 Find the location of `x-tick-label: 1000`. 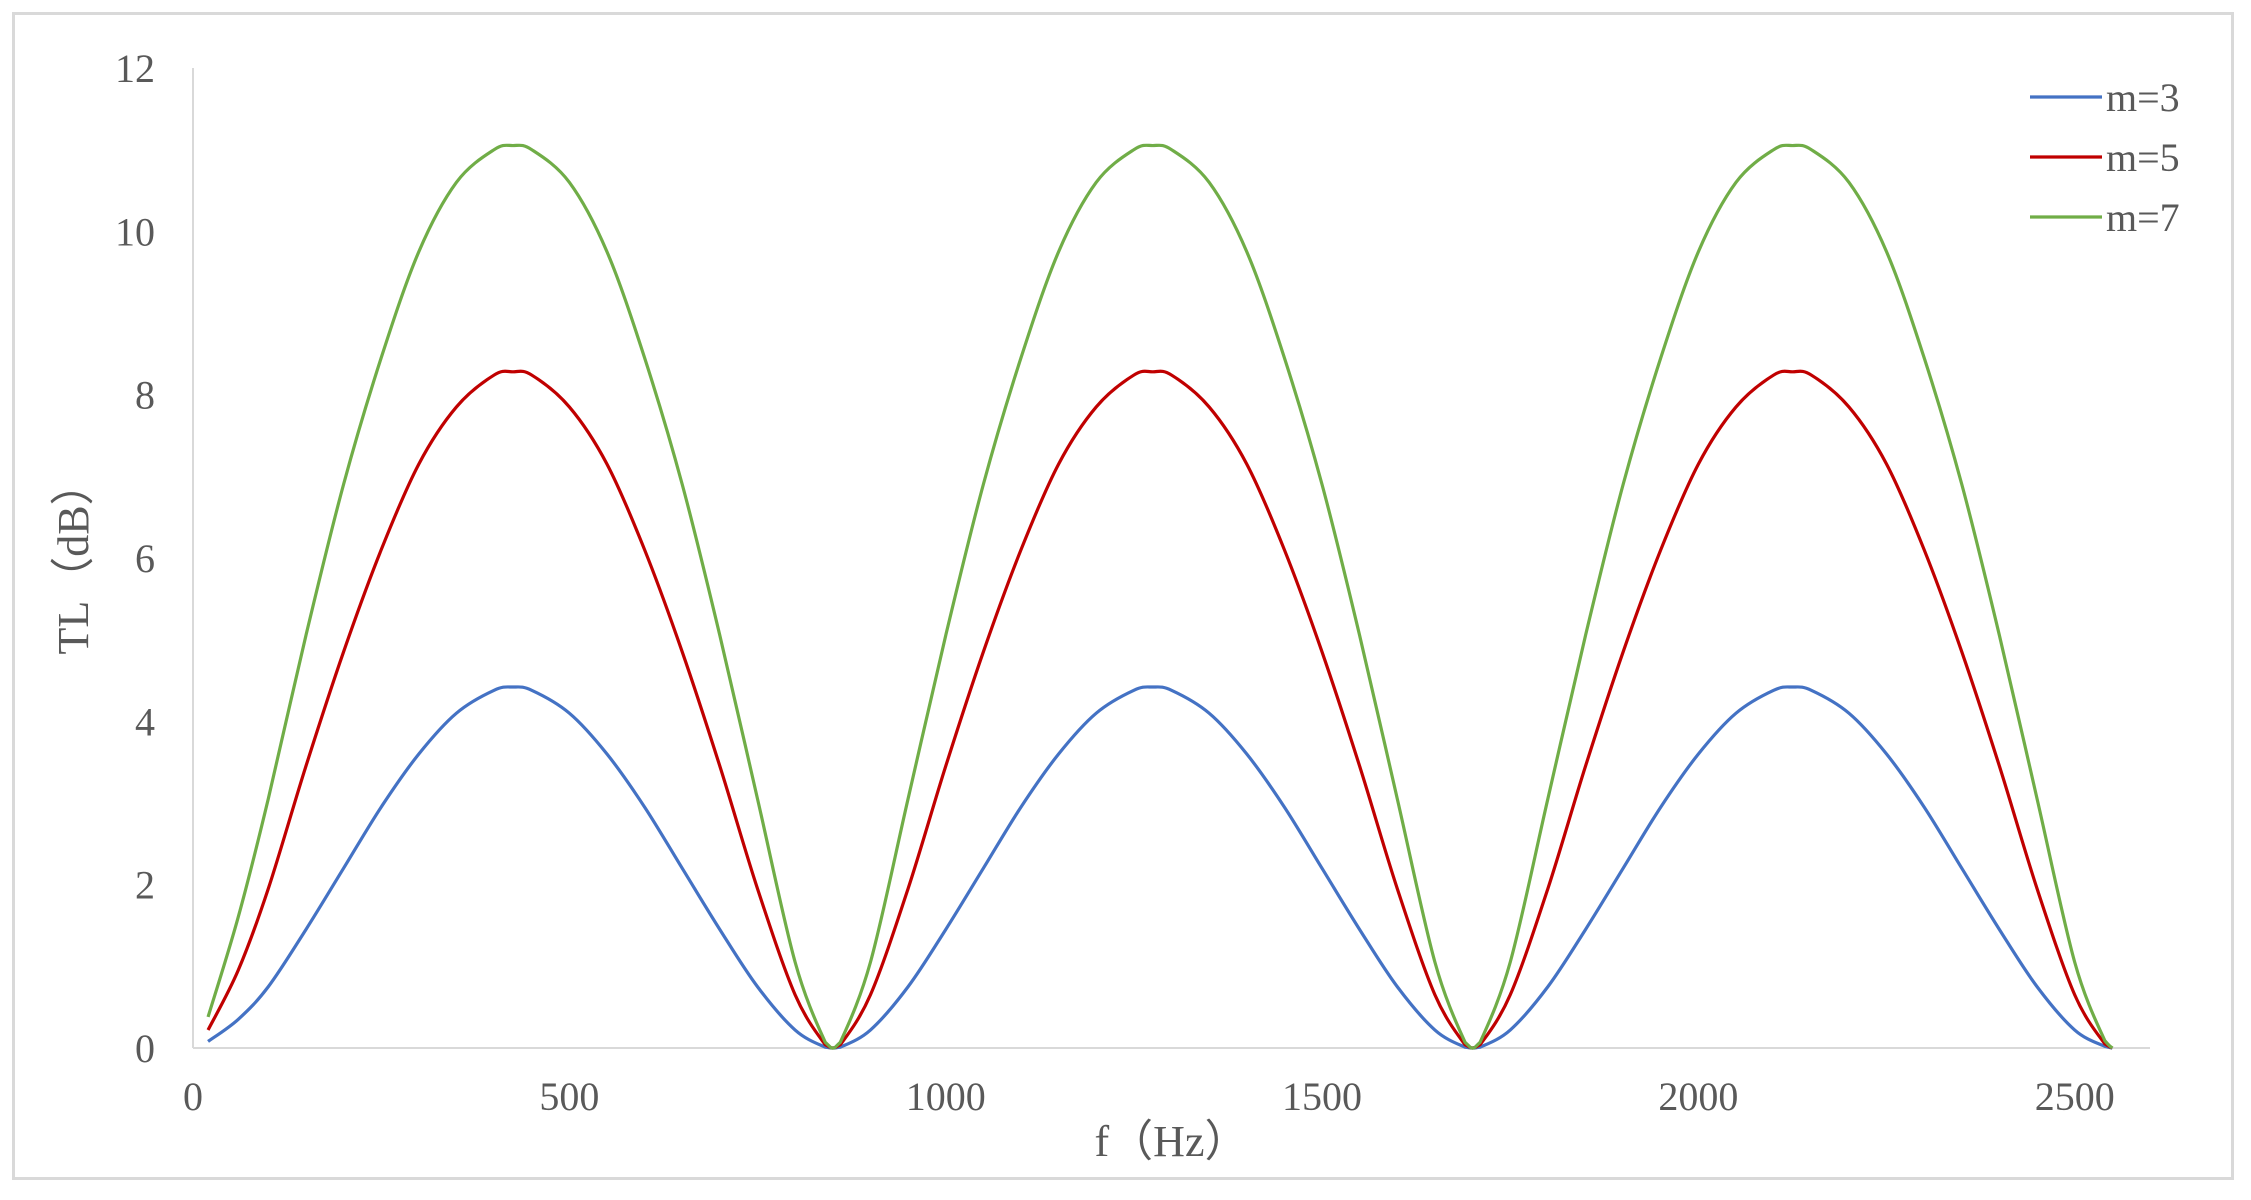

x-tick-label: 1000 is located at coordinates (946, 1096).